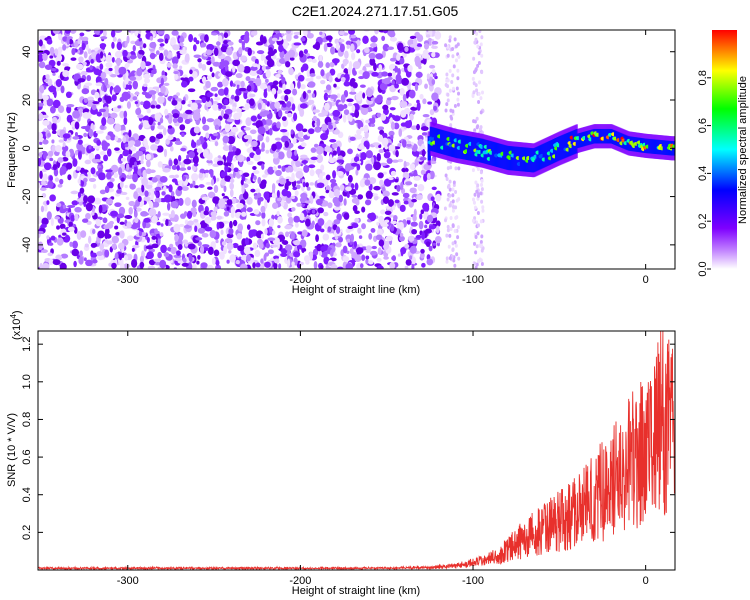  Describe the element at coordinates (27, 456) in the screenshot. I see `y-tick-label: 0.6` at that location.